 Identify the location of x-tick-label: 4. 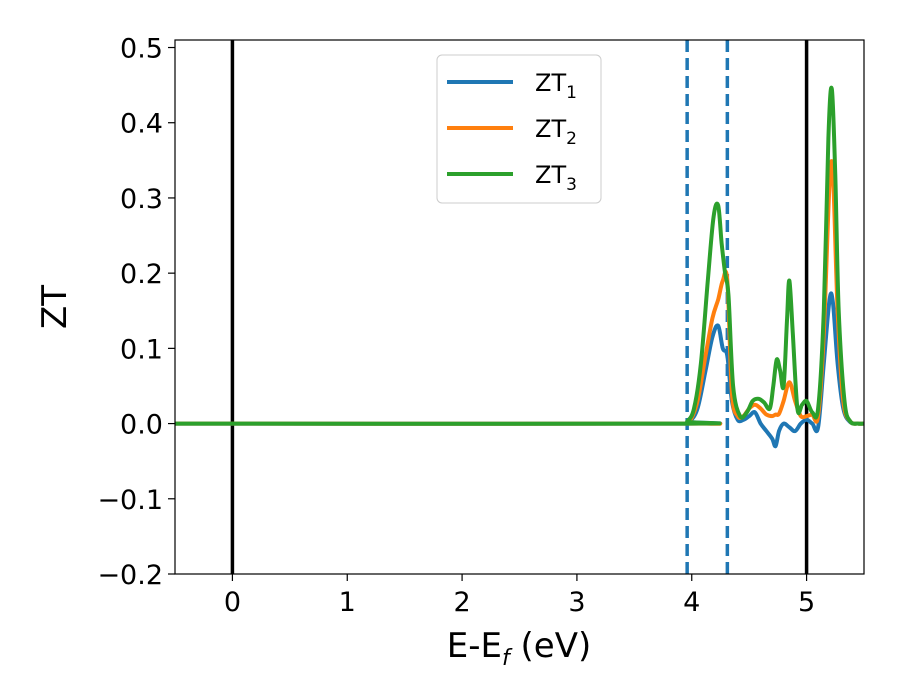
(691, 602).